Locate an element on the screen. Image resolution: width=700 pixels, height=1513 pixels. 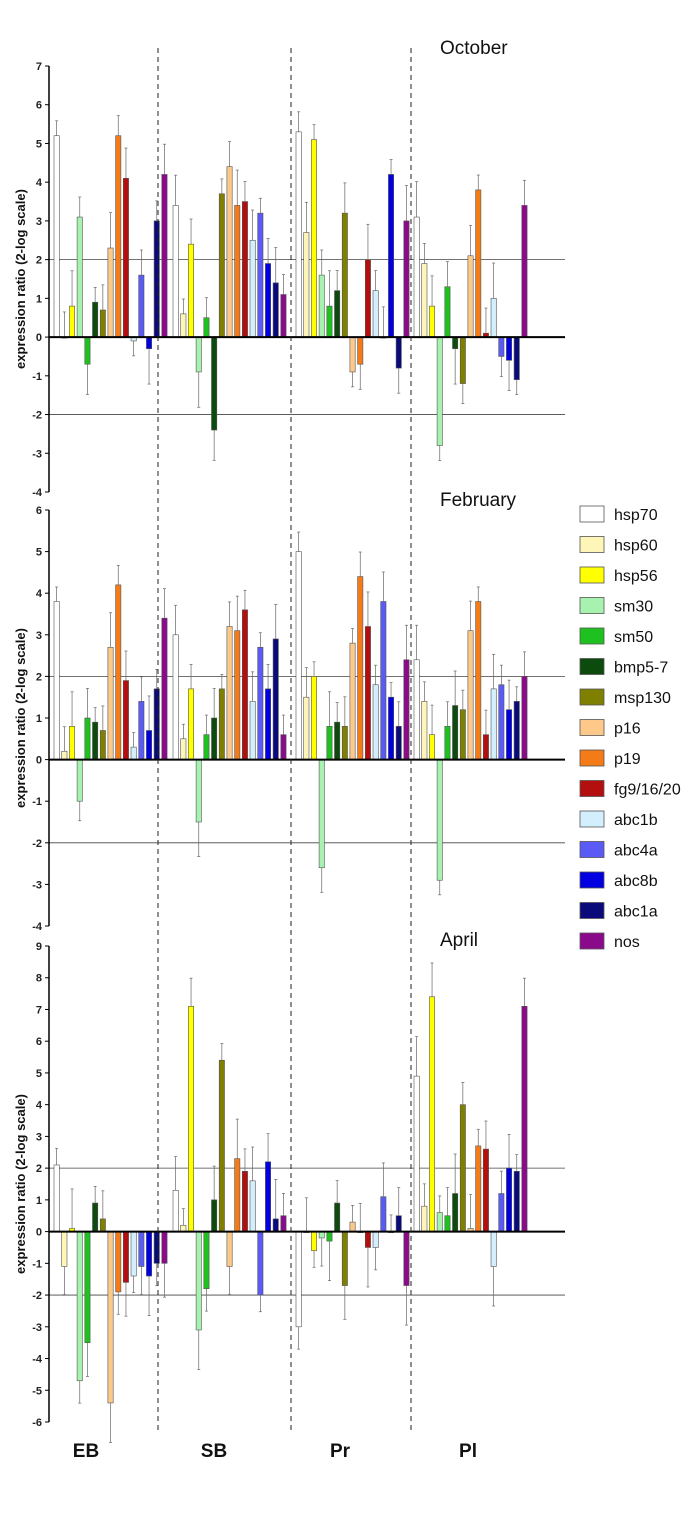
y-axis-label: expression ratio (2-log scale) is located at coordinates (20, 279).